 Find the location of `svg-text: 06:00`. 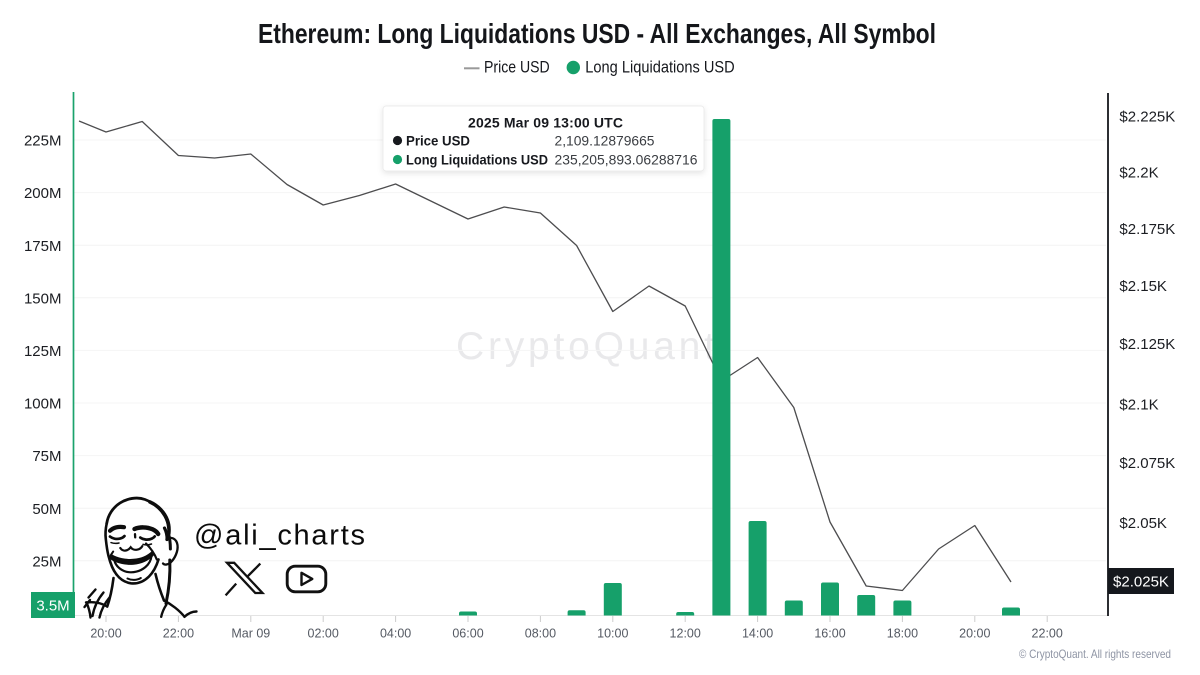

svg-text: 06:00 is located at coordinates (467, 633).